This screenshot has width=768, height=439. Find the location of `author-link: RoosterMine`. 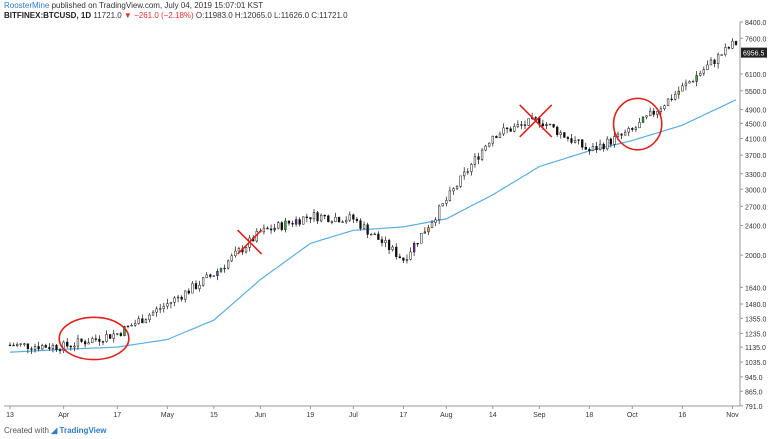

author-link: RoosterMine is located at coordinates (27, 5).